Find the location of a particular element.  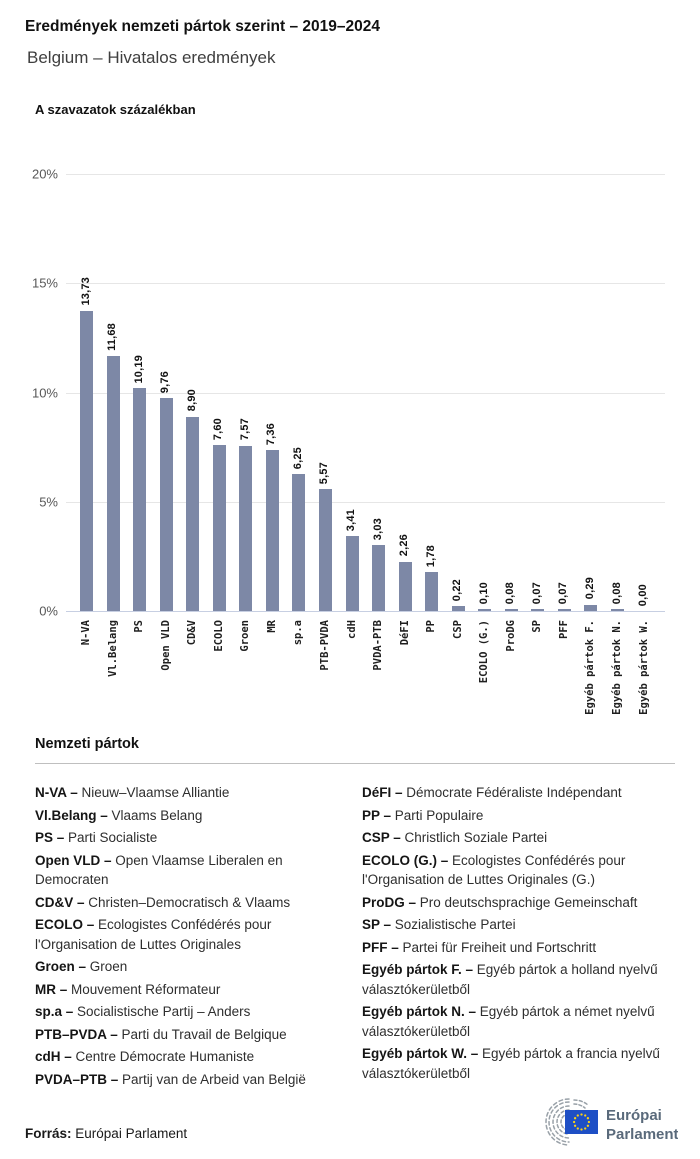

x-axis-label: ProDG is located at coordinates (510, 636).